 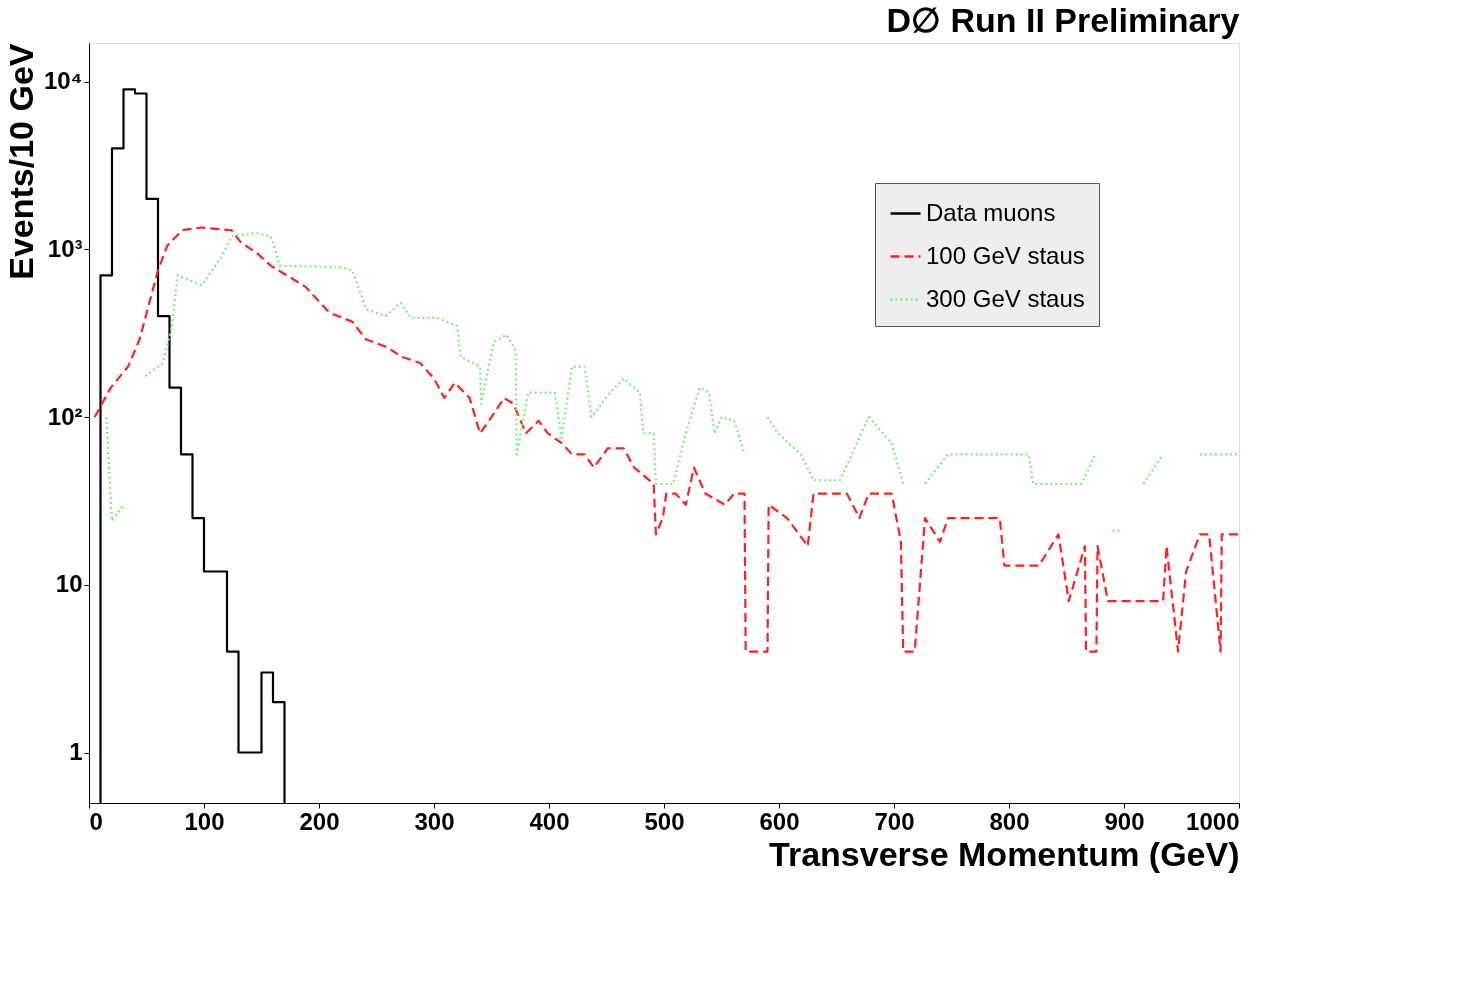 What do you see at coordinates (1004, 853) in the screenshot?
I see `x-axis-title: Transverse Momentum (GeV)` at bounding box center [1004, 853].